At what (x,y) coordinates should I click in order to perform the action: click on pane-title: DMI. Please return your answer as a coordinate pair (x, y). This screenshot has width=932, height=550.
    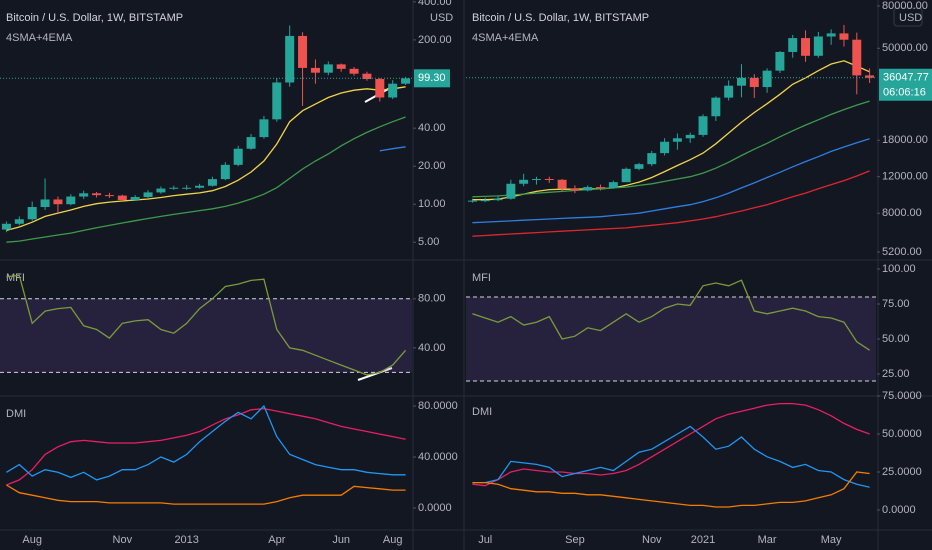
    Looking at the image, I should click on (16, 414).